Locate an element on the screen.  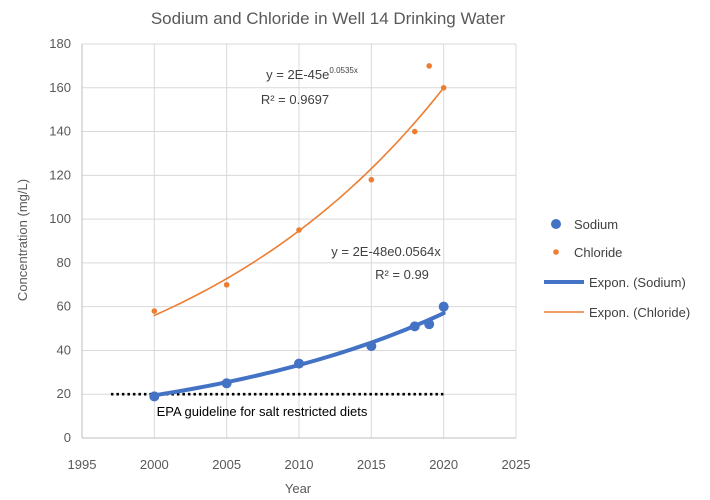
legend-label: Expon. (Sodium) is located at coordinates (637, 282).